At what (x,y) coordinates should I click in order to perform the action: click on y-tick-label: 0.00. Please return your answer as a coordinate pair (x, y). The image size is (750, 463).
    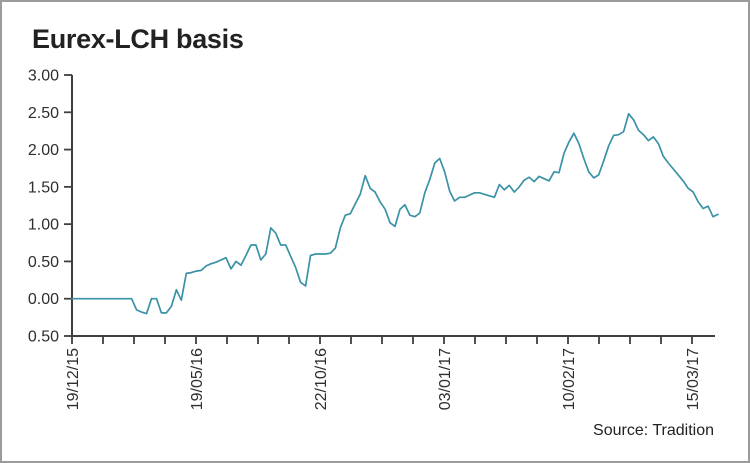
    Looking at the image, I should click on (43, 299).